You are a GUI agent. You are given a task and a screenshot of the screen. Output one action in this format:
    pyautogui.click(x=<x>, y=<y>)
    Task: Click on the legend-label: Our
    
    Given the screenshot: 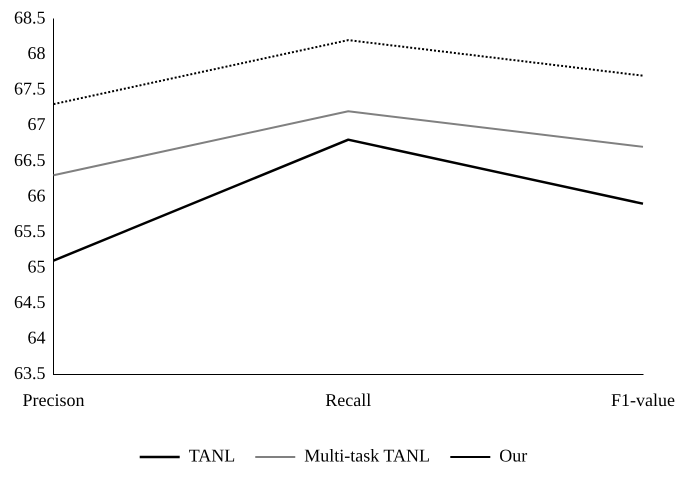 What is the action you would take?
    pyautogui.click(x=513, y=456)
    